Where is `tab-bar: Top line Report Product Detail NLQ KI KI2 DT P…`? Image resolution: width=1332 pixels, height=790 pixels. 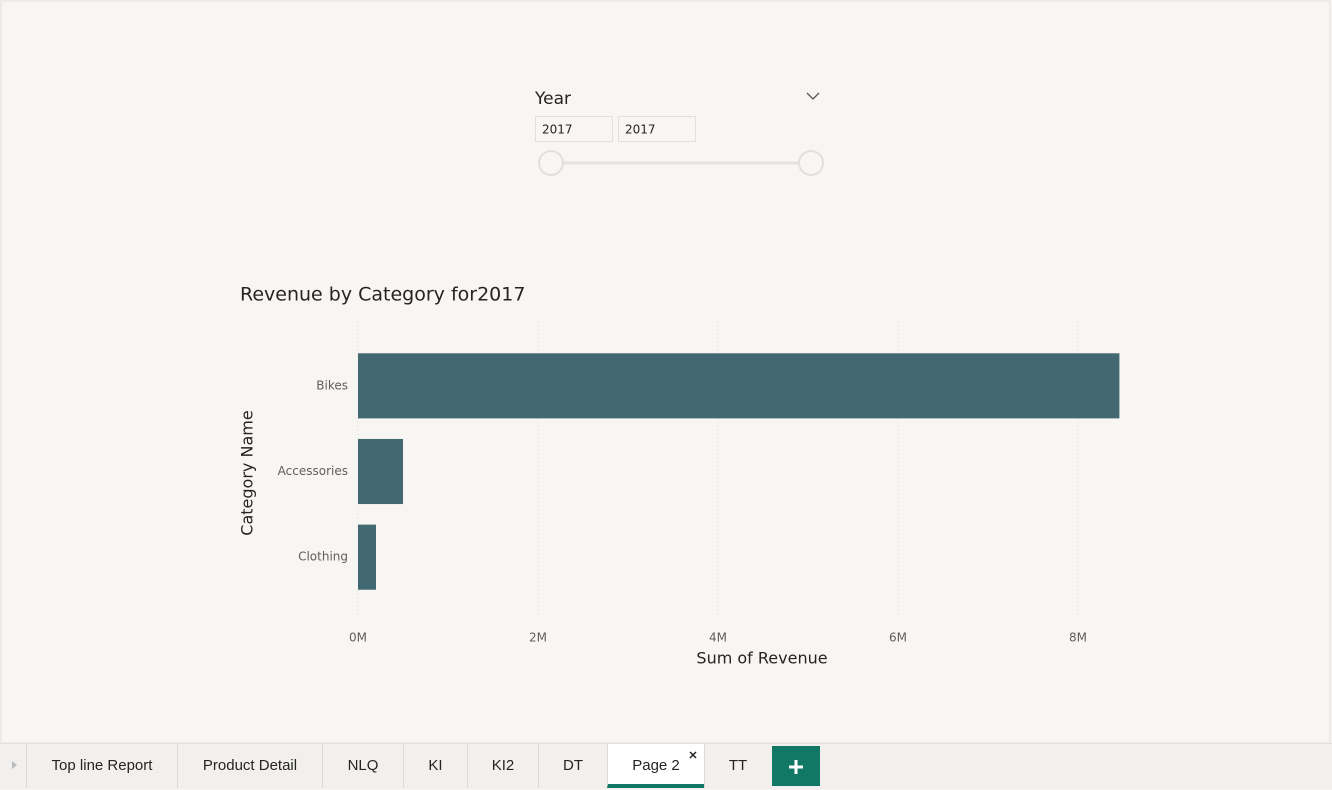 tab-bar: Top line Report Product Detail NLQ KI KI2 DT P… is located at coordinates (666, 766).